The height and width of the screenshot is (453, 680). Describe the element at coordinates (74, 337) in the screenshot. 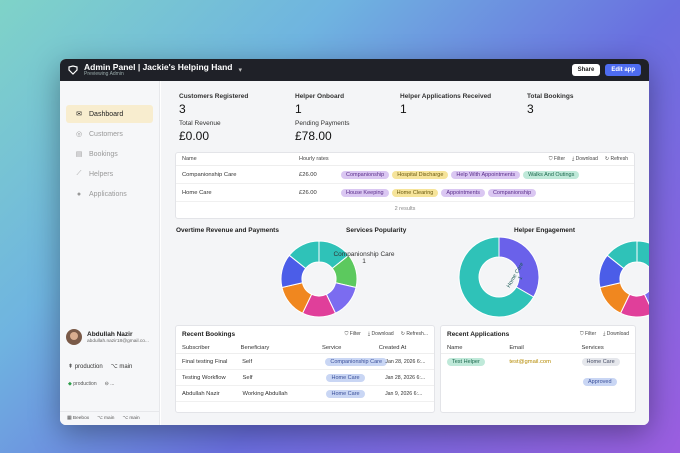

I see `avatar` at that location.